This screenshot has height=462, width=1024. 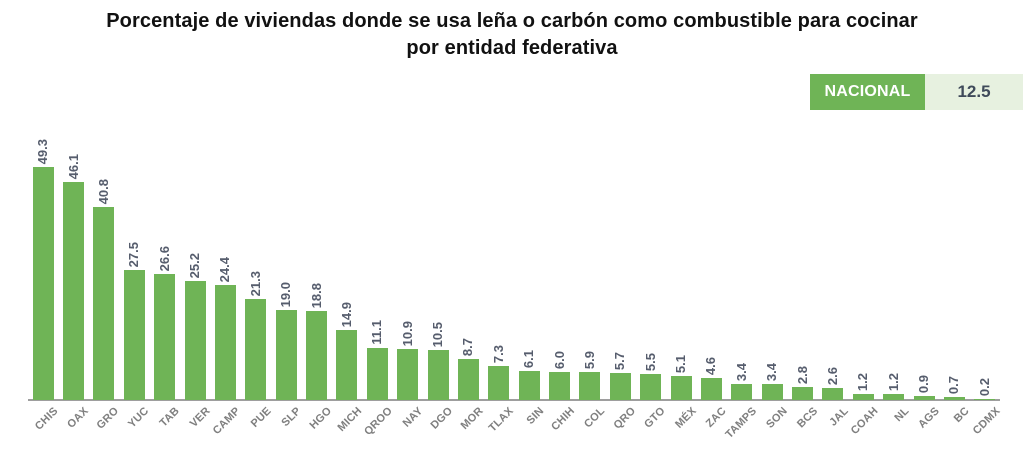 I want to click on bar-column: 0.2 CDMX, so click(x=986, y=284).